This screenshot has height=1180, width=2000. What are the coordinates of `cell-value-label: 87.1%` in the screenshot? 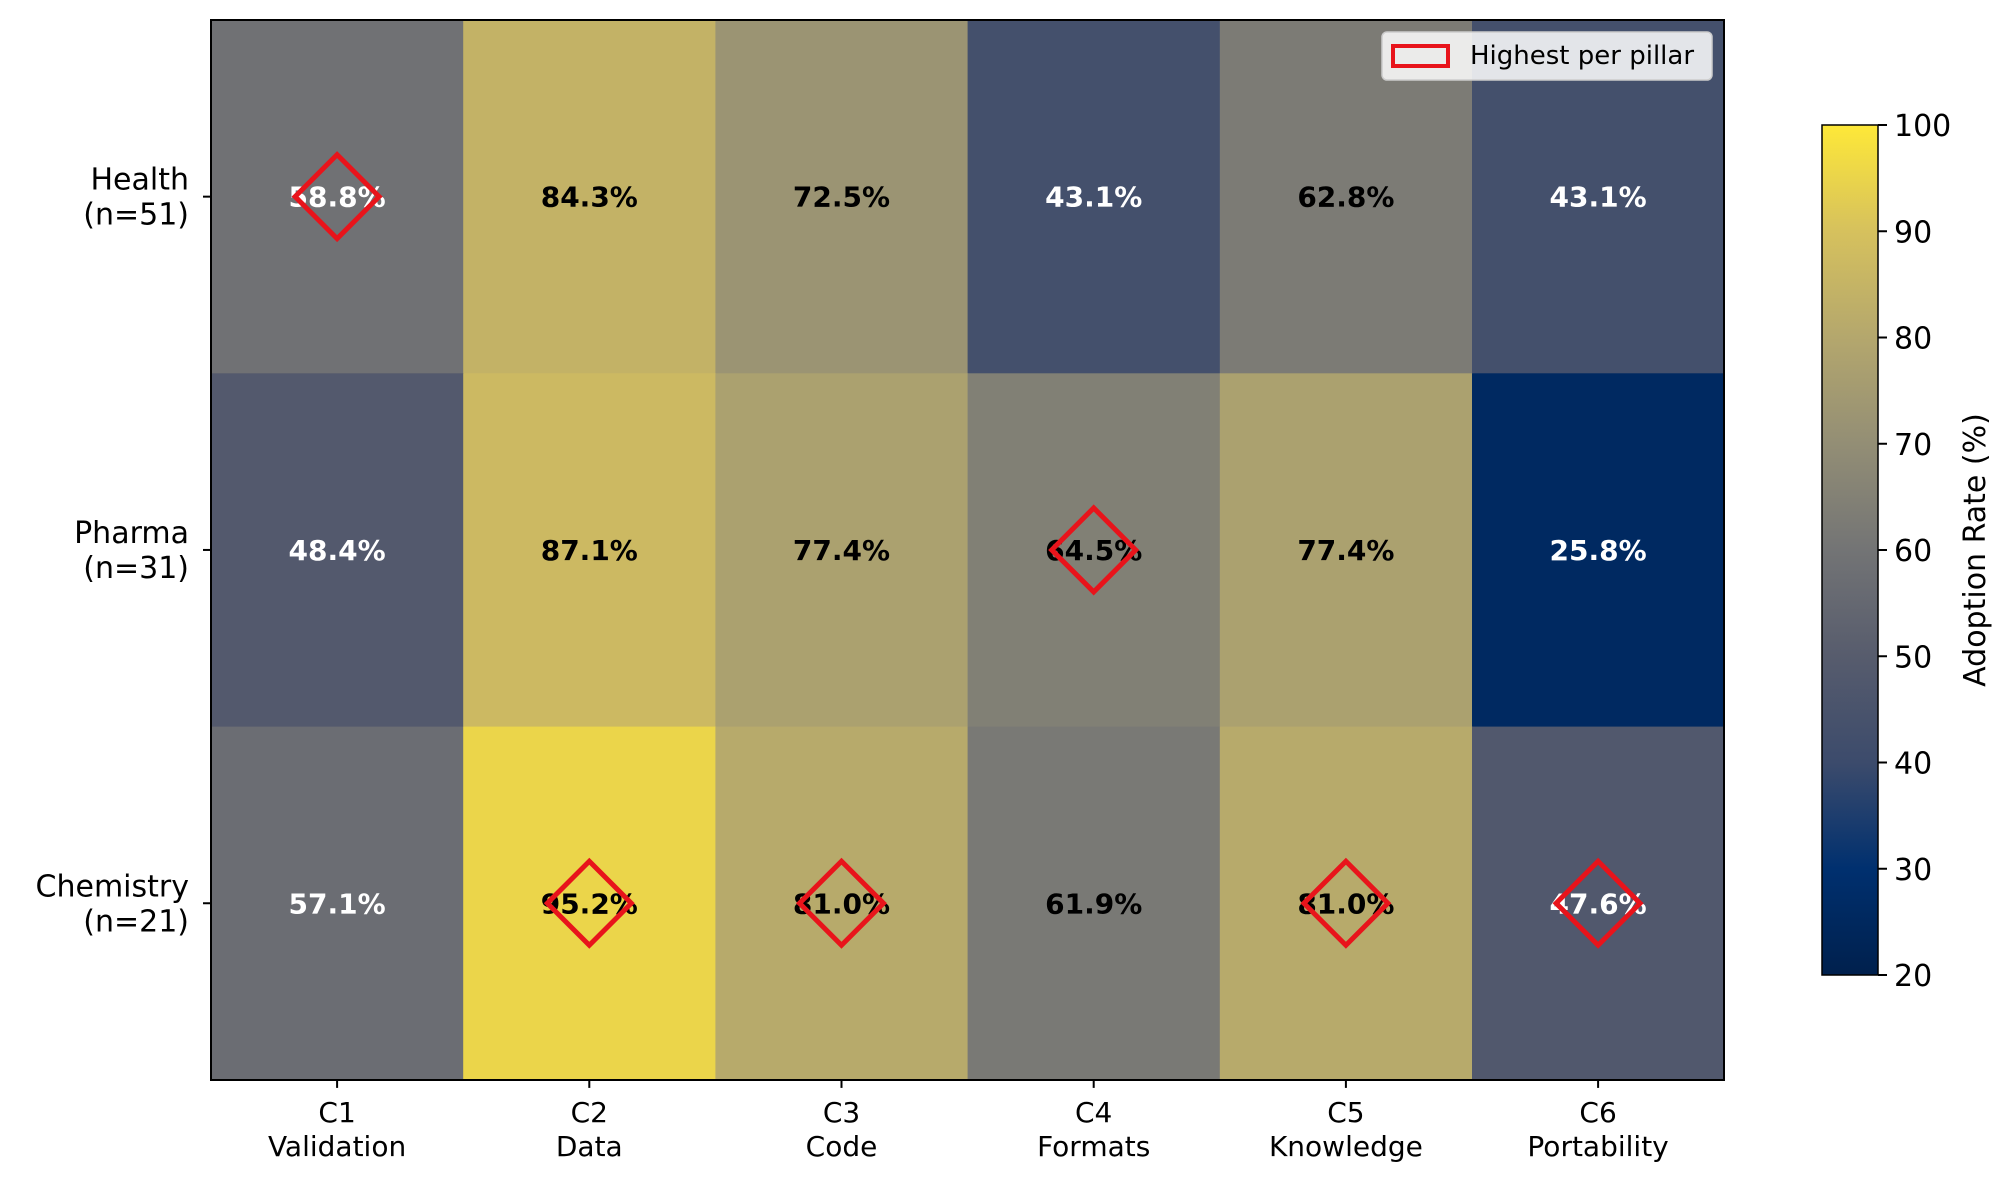 It's located at (589, 550).